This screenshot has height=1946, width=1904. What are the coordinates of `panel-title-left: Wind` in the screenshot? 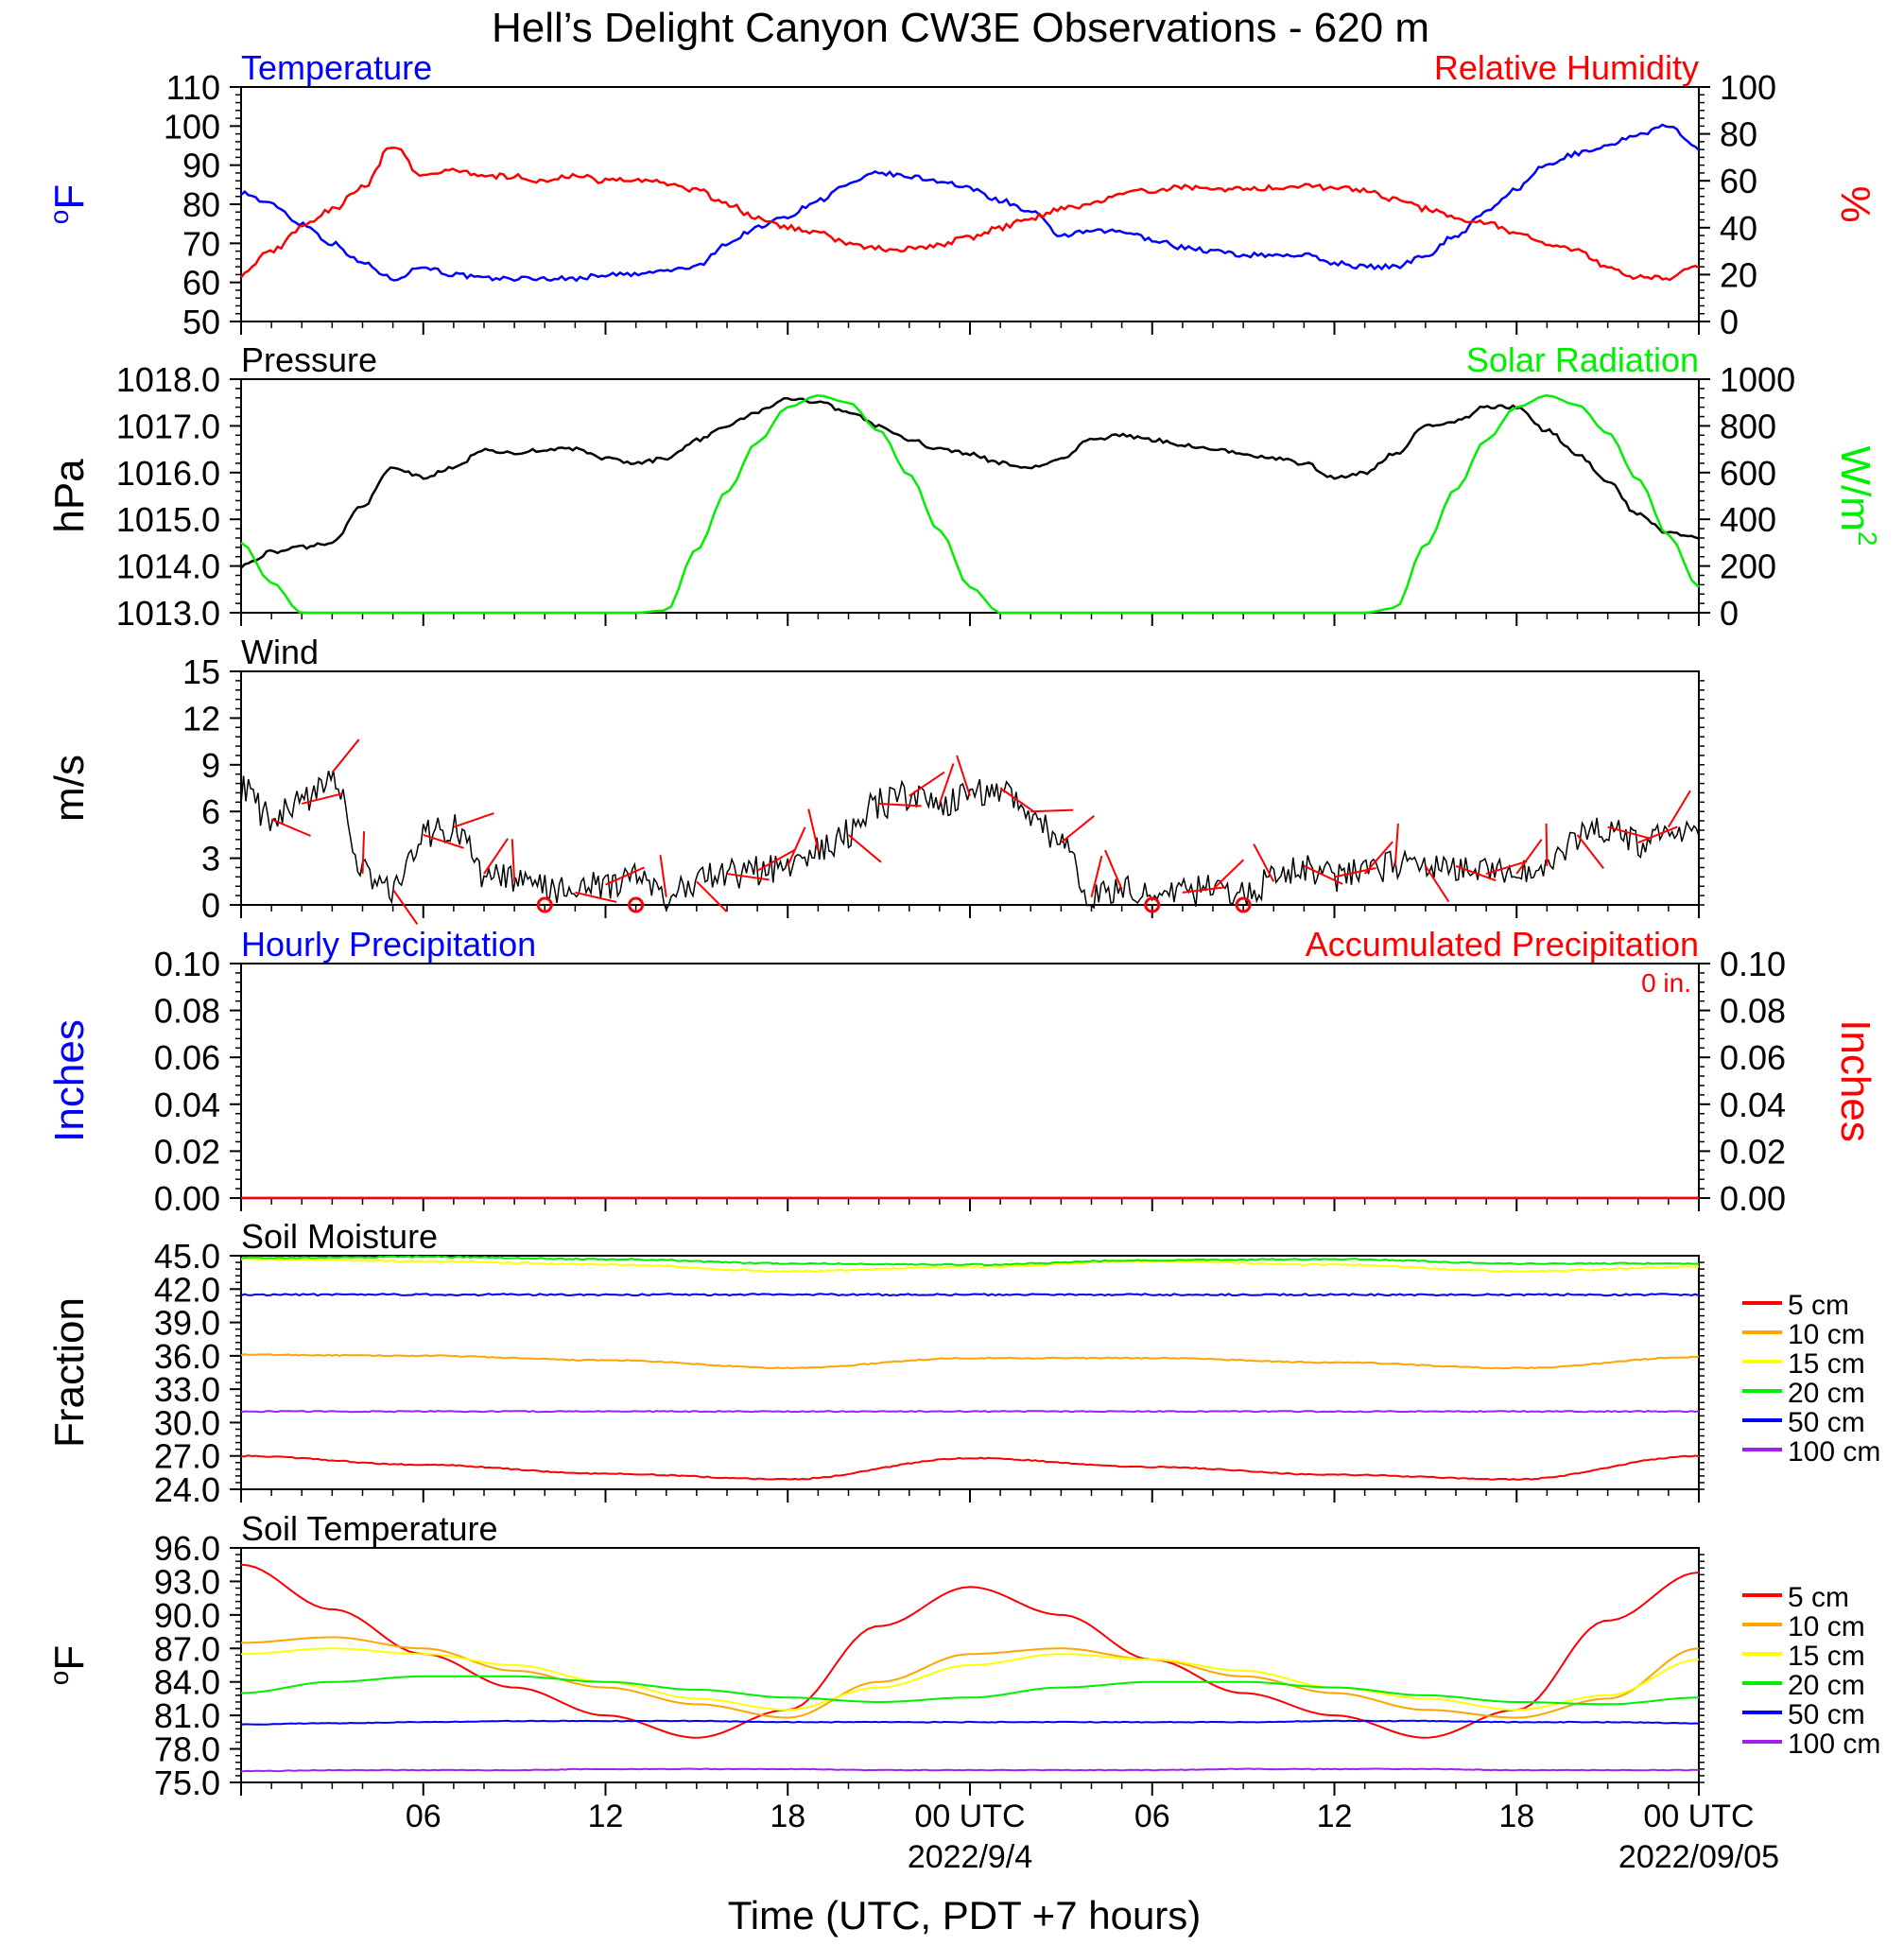 It's located at (280, 652).